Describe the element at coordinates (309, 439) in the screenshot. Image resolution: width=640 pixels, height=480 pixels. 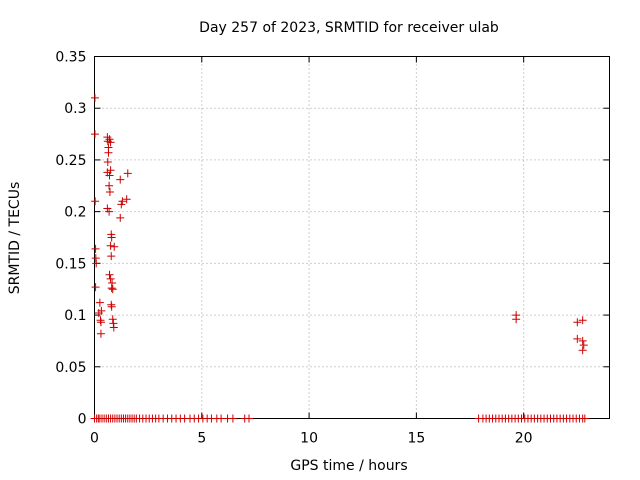
I see `x-tick-label: 10` at that location.